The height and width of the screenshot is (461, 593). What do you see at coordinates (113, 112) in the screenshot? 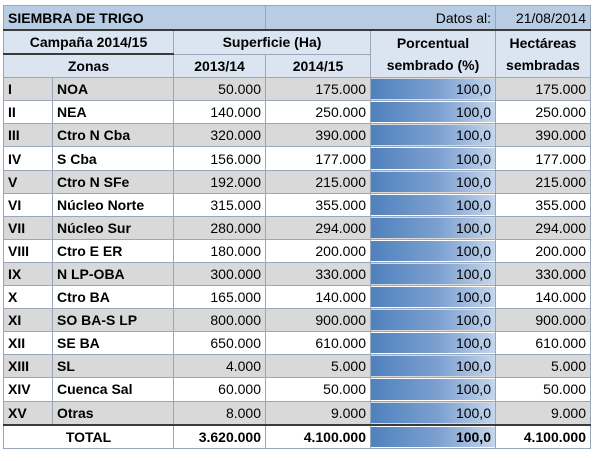
I see `zone-name: NEA` at bounding box center [113, 112].